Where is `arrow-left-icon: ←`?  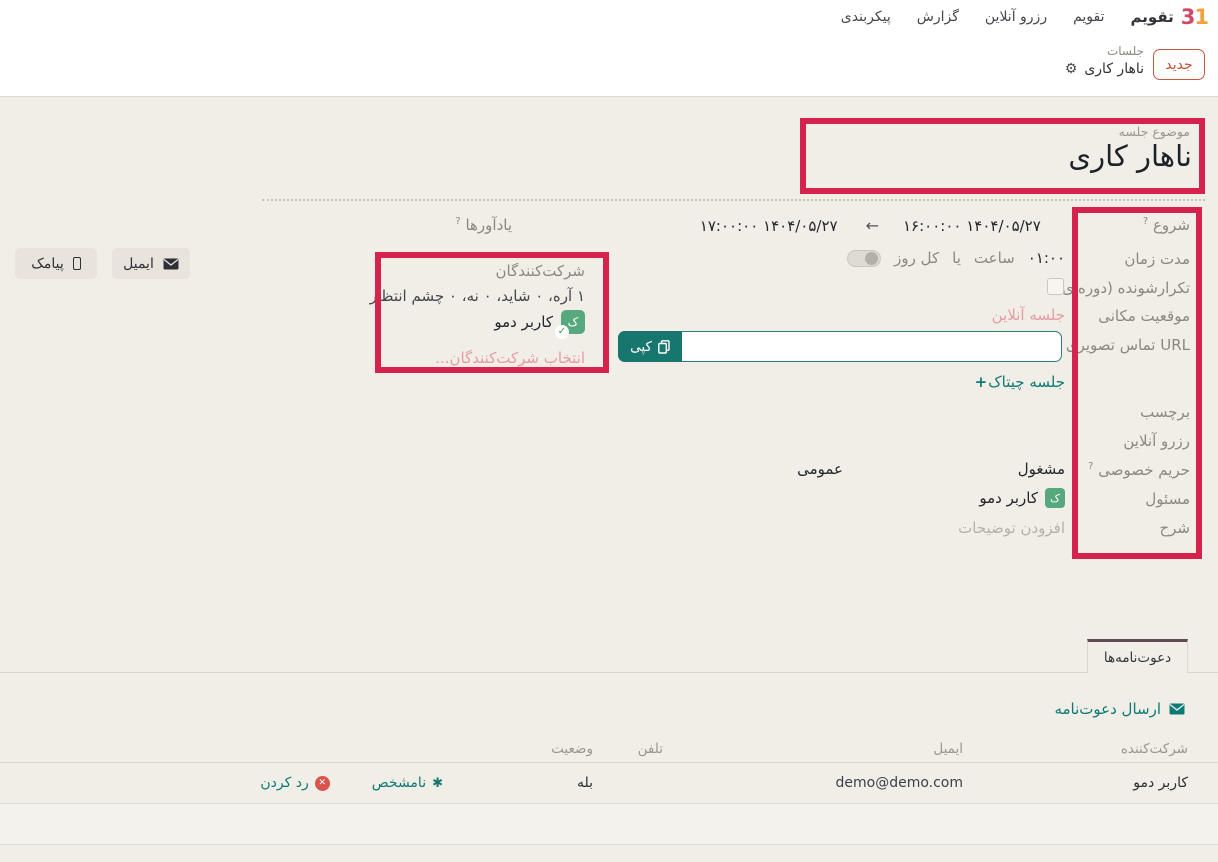
arrow-left-icon: ← is located at coordinates (872, 225).